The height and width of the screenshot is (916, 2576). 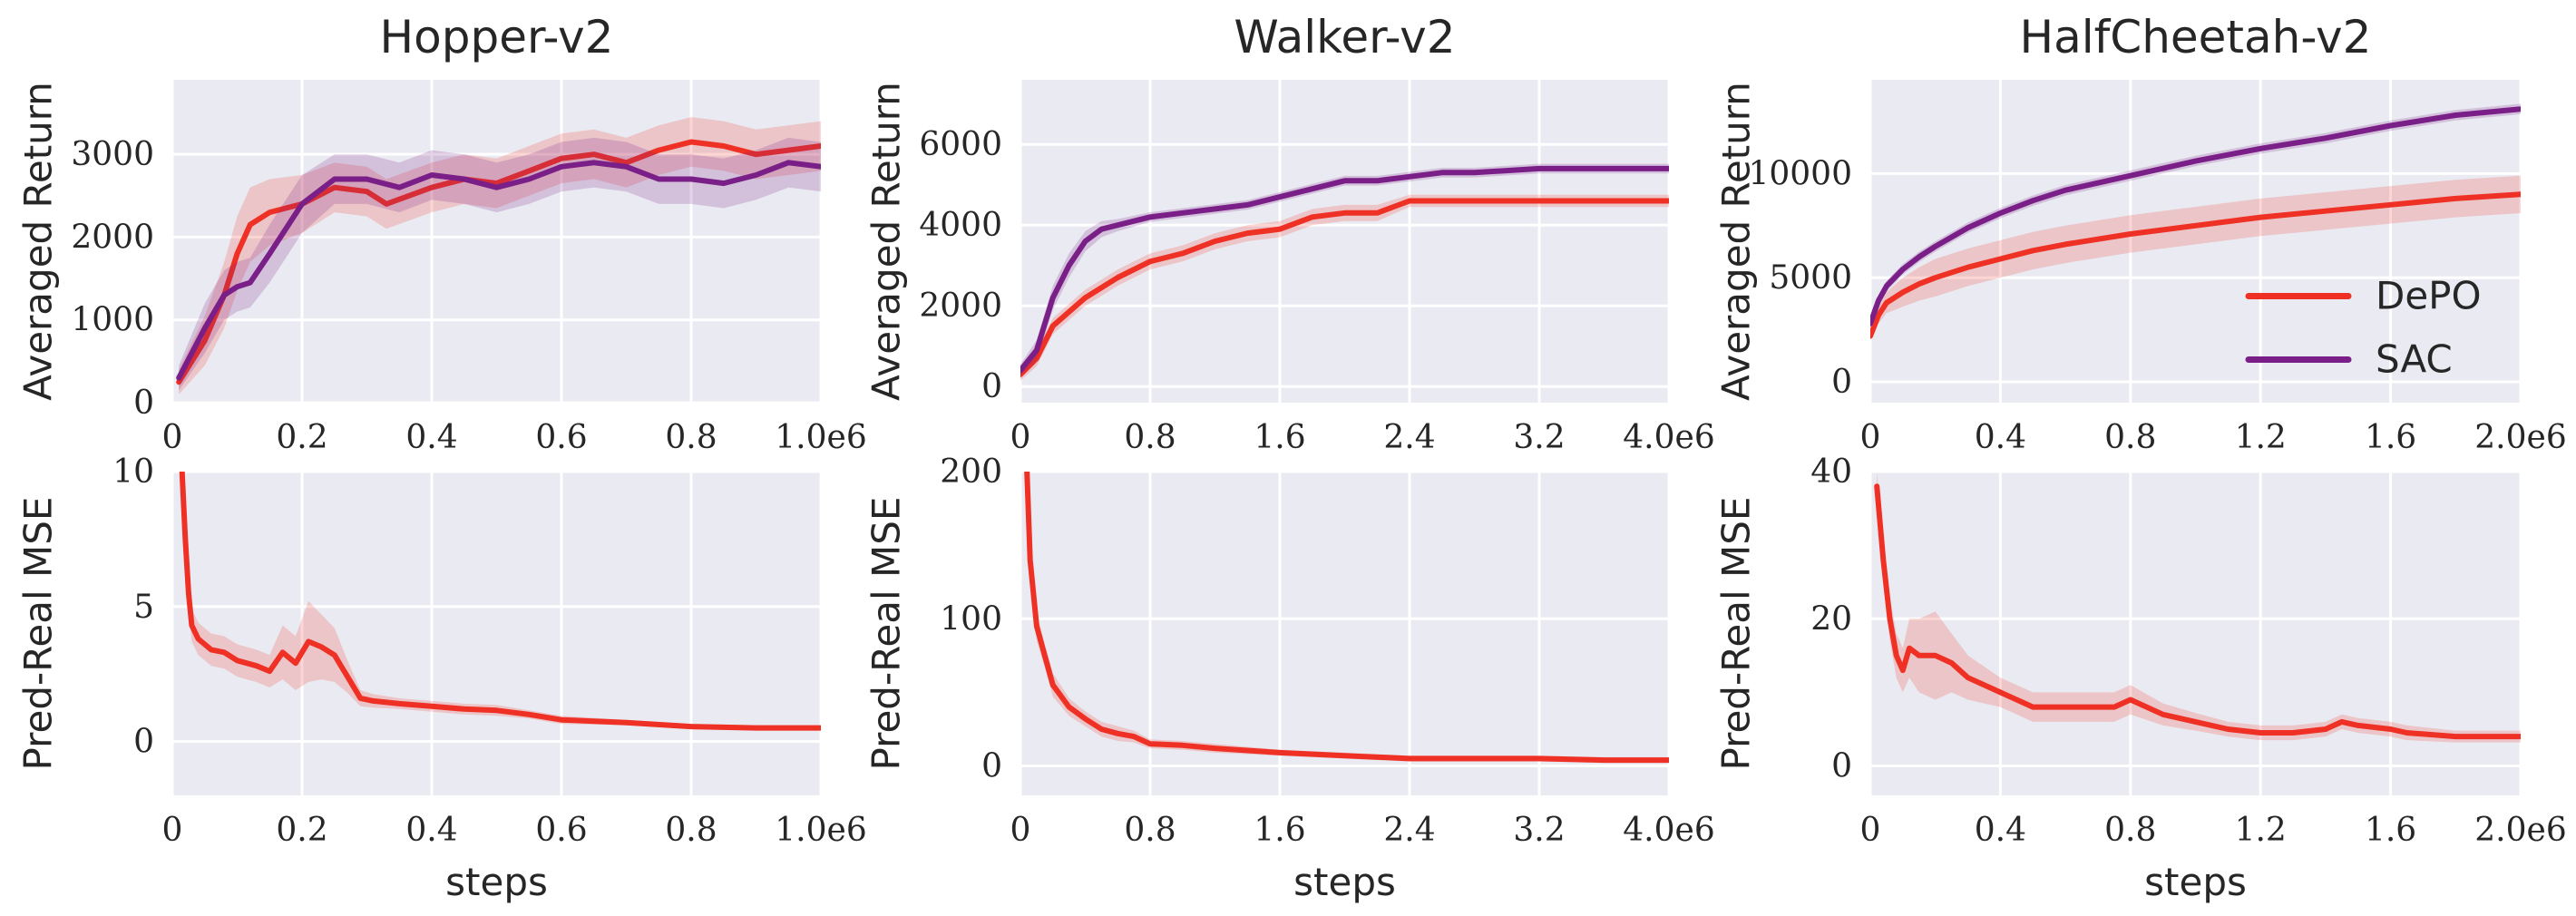 I want to click on y-tick-label: 100, so click(x=971, y=619).